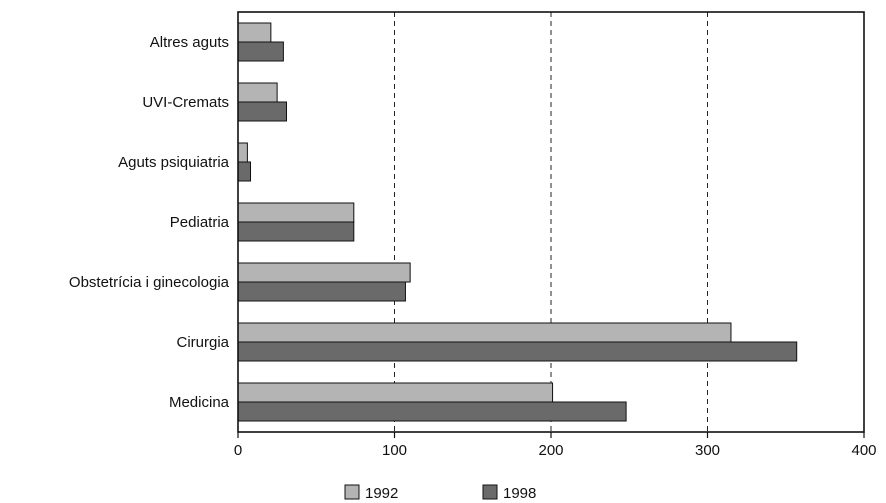 The image size is (886, 503). Describe the element at coordinates (440, 493) in the screenshot. I see `legend: 1992 1998` at that location.